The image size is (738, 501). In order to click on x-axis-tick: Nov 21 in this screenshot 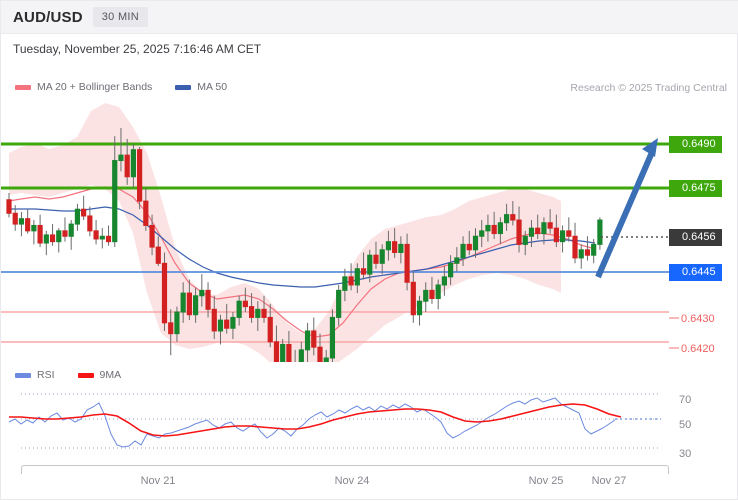, I will do `click(158, 481)`.